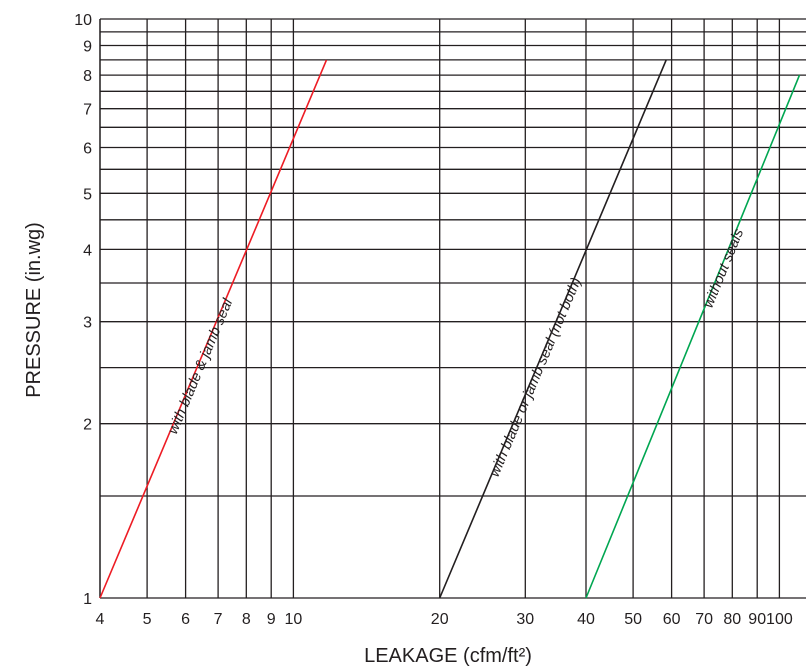 This screenshot has width=806, height=670. Describe the element at coordinates (672, 619) in the screenshot. I see `x-tick-label: 60` at that location.